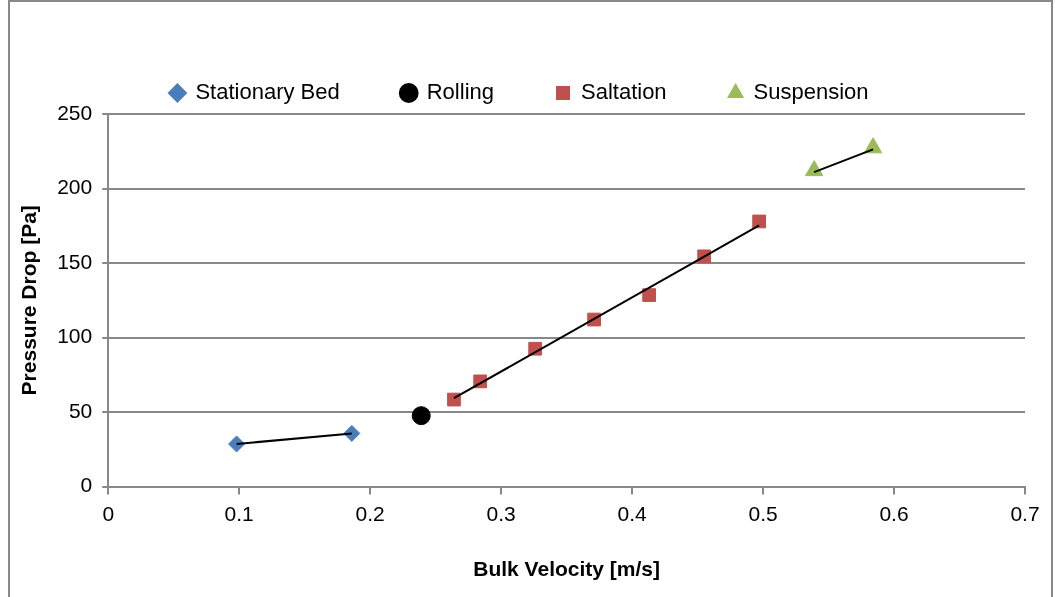  I want to click on y-tick-label: 0, so click(86, 485).